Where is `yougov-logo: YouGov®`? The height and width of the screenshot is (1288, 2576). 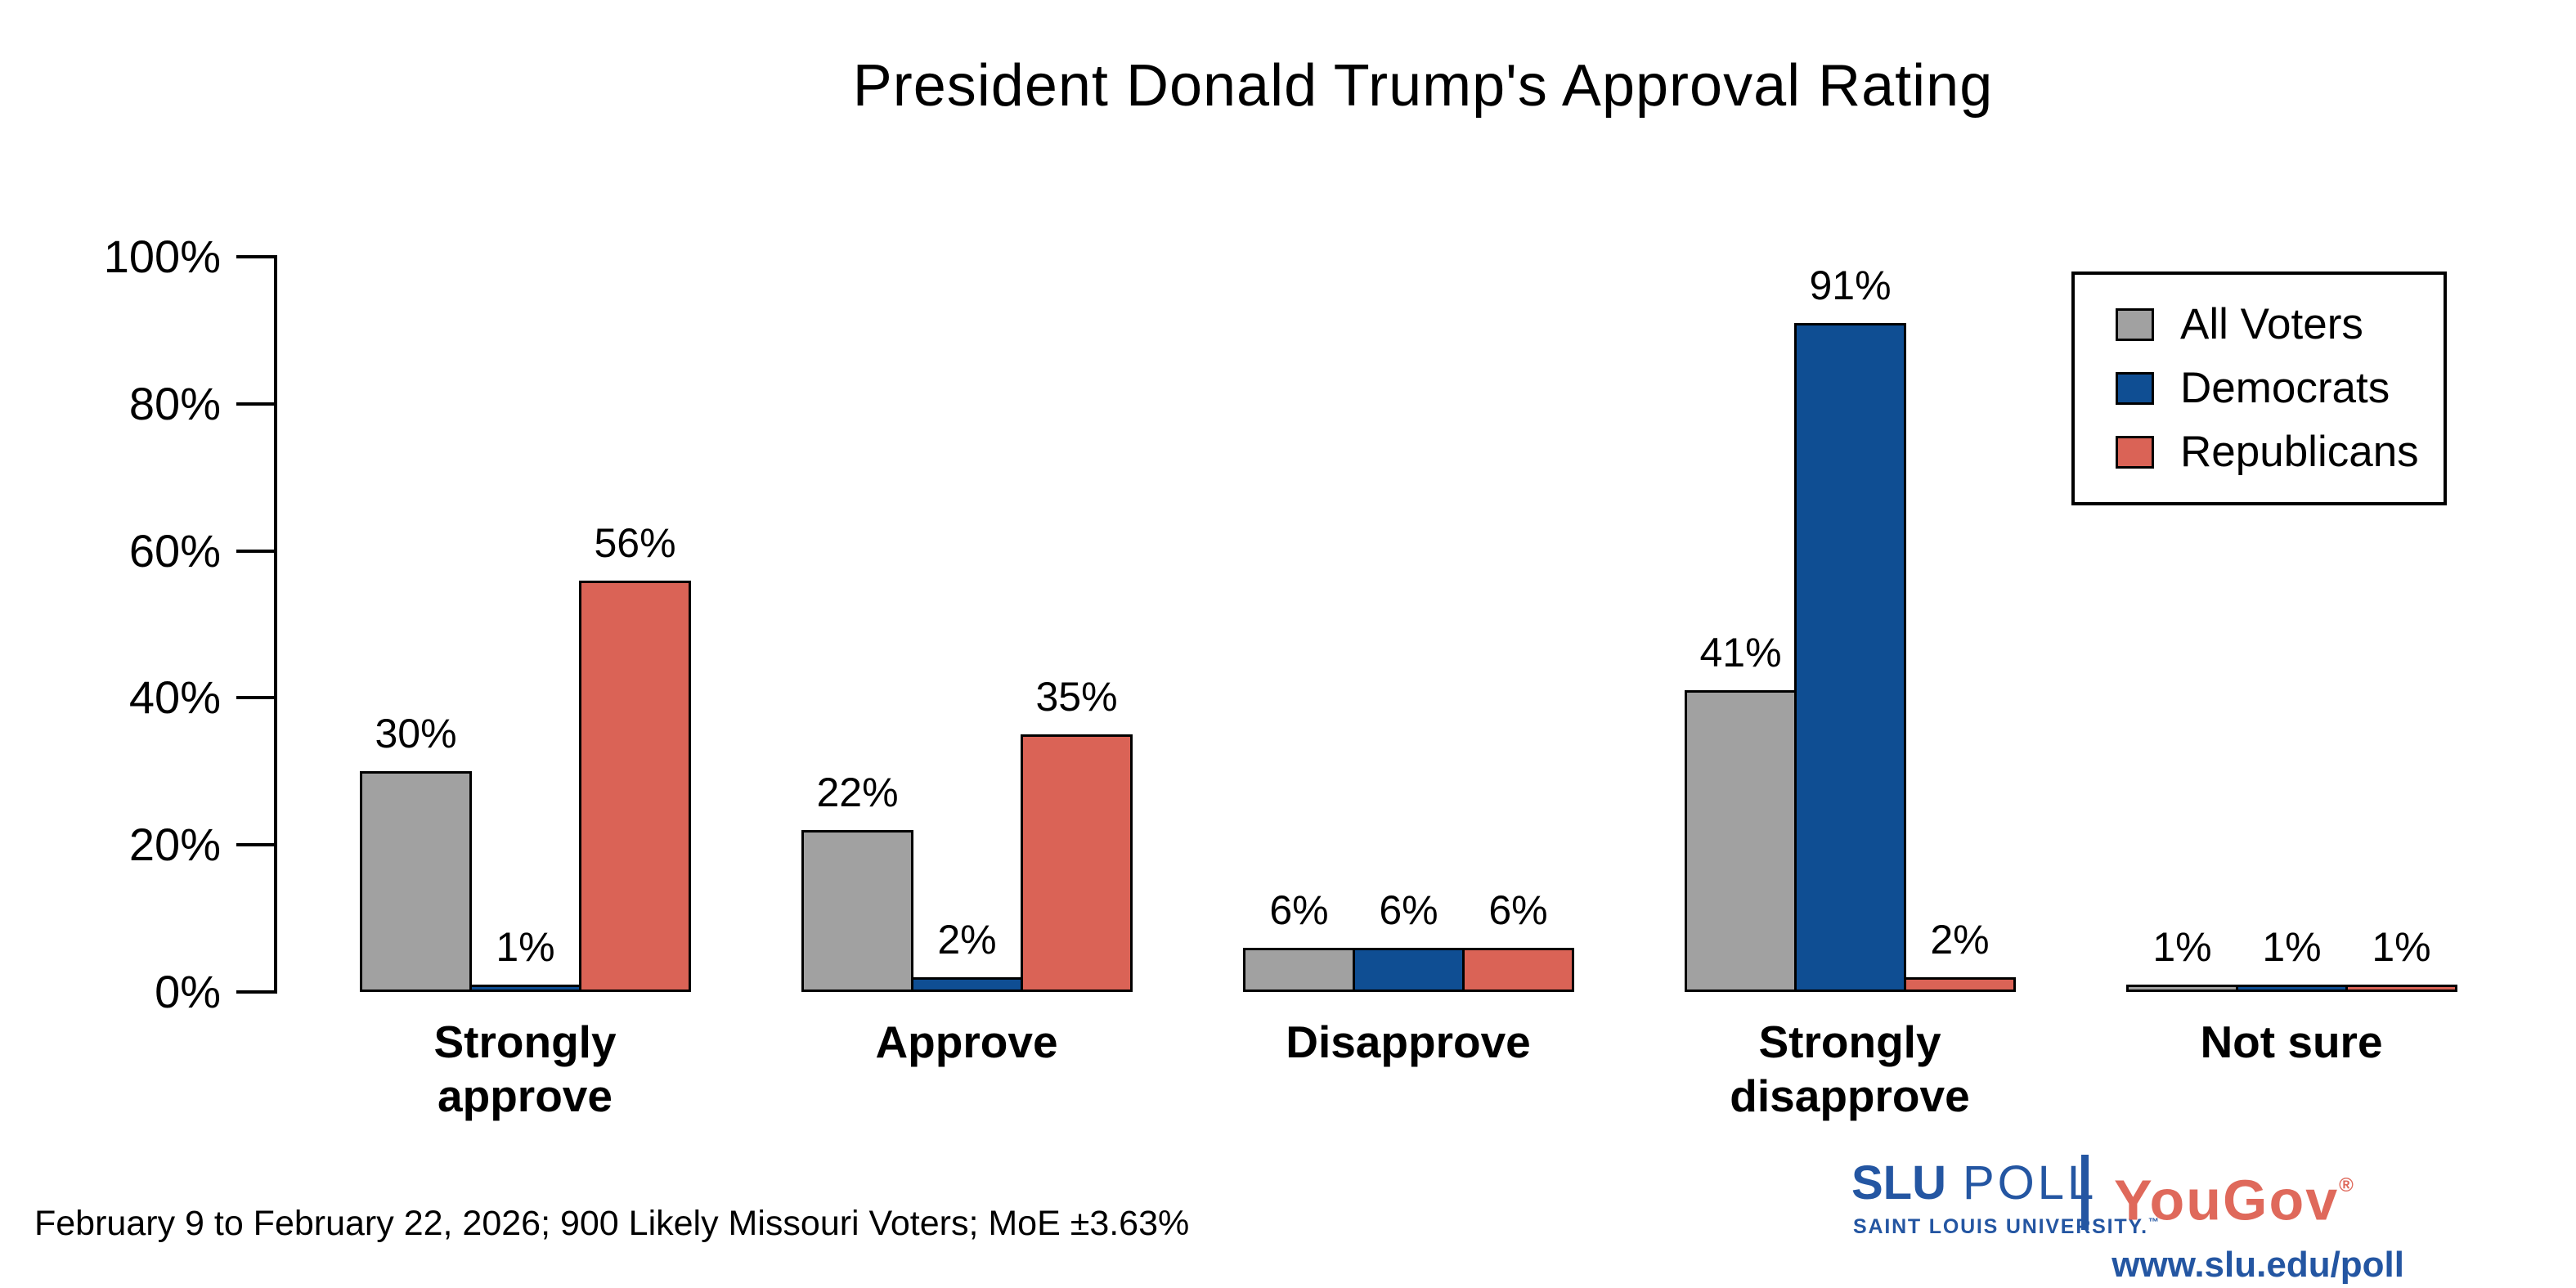 yougov-logo: YouGov® is located at coordinates (2234, 1197).